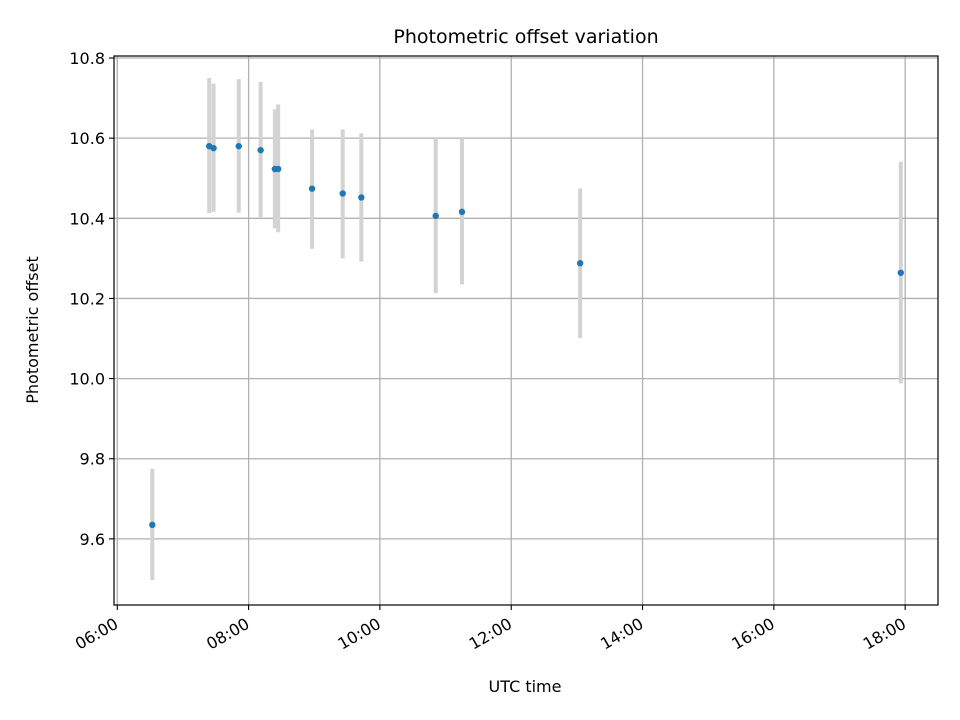 The image size is (960, 720). I want to click on y-tick-label: 9.6, so click(92, 539).